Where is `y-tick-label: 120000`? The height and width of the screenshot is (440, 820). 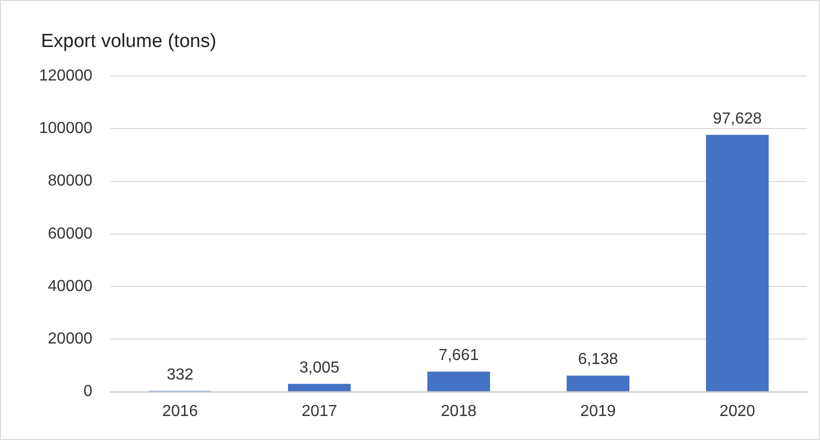 y-tick-label: 120000 is located at coordinates (65, 75).